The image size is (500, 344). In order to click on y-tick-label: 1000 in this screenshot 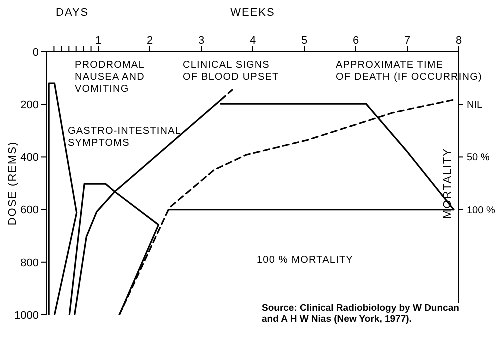, I will do `click(26, 316)`.